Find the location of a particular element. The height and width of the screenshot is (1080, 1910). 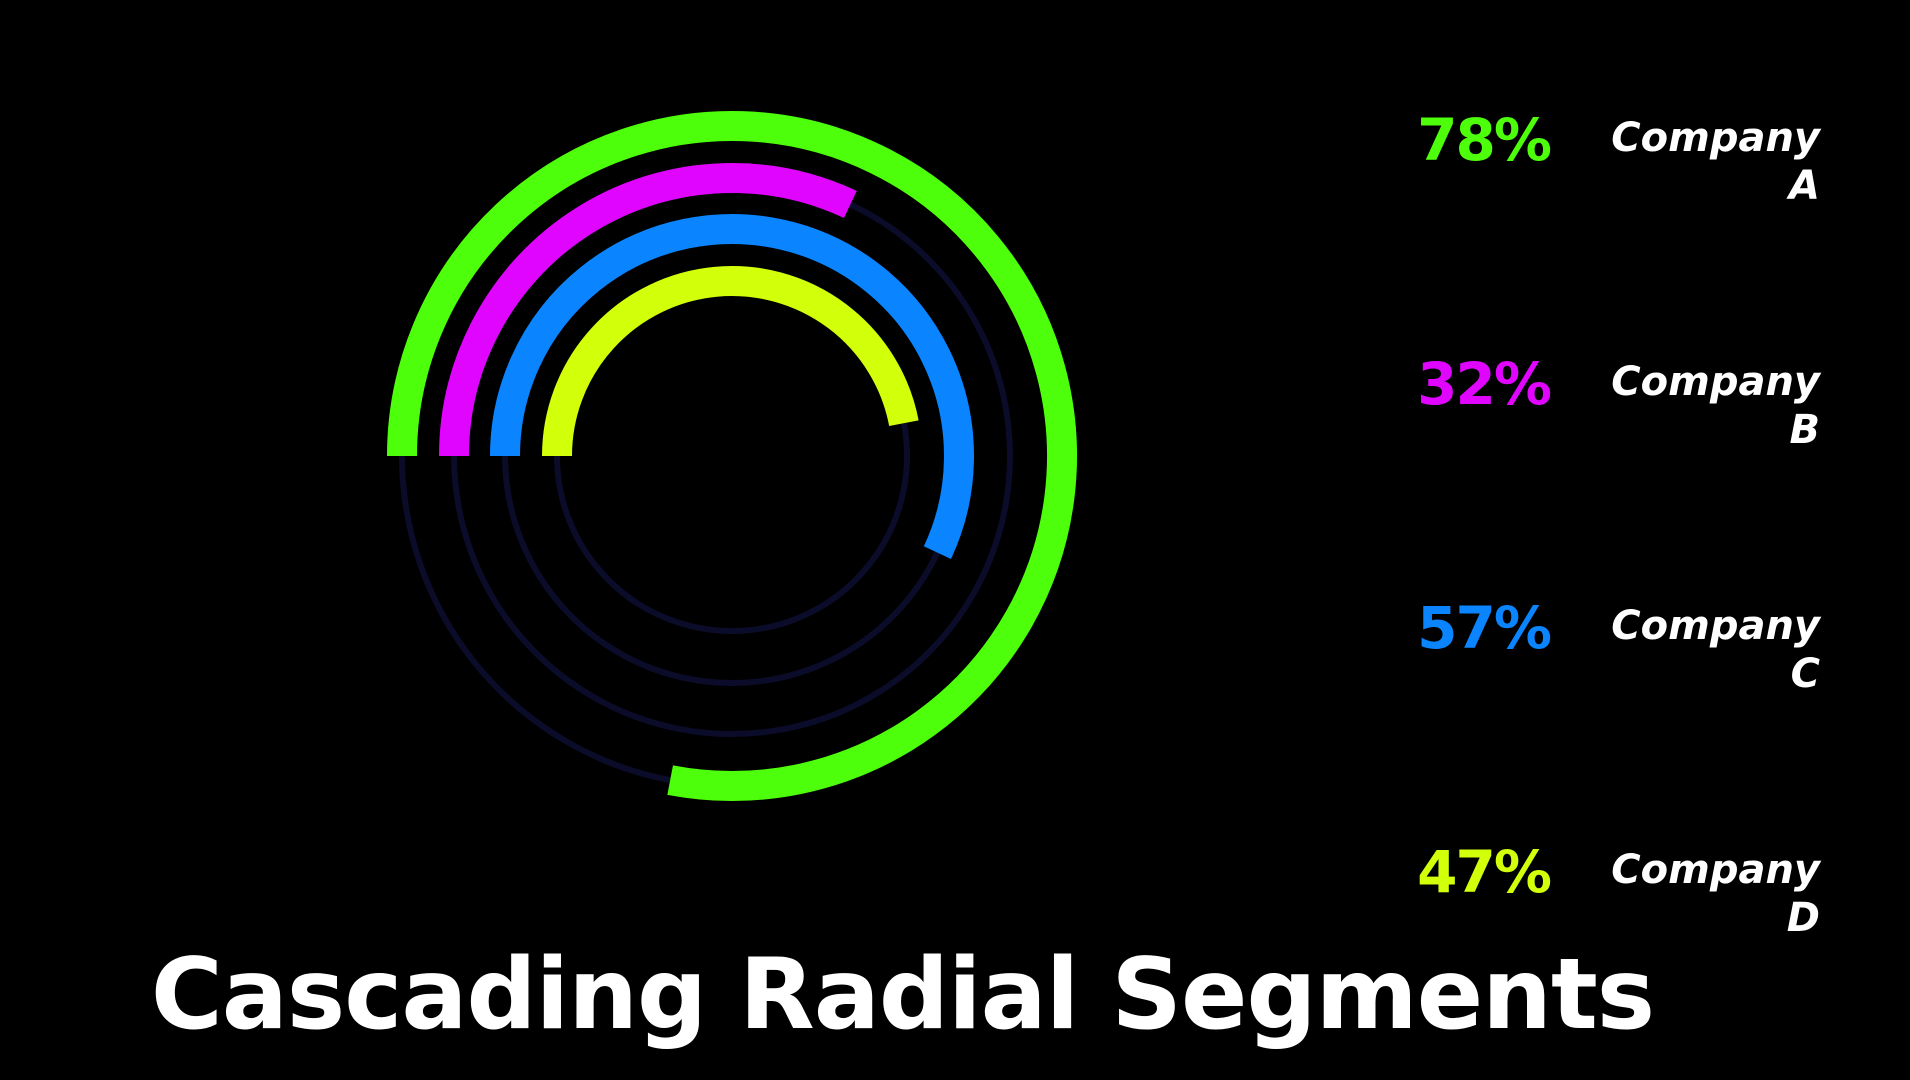

legend-value-company-a: 78% is located at coordinates (1484, 140).